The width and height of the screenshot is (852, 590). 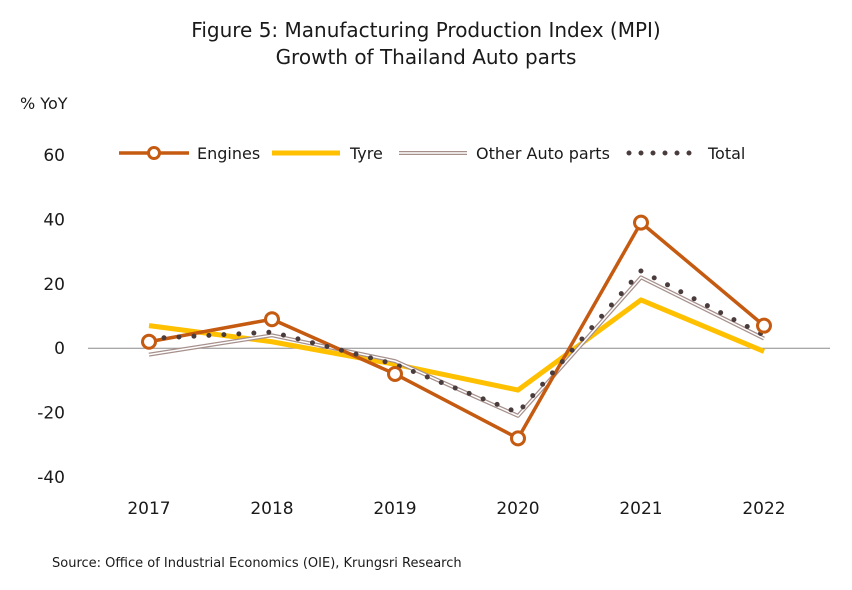 I want to click on y-tick-label: 0, so click(x=59, y=349).